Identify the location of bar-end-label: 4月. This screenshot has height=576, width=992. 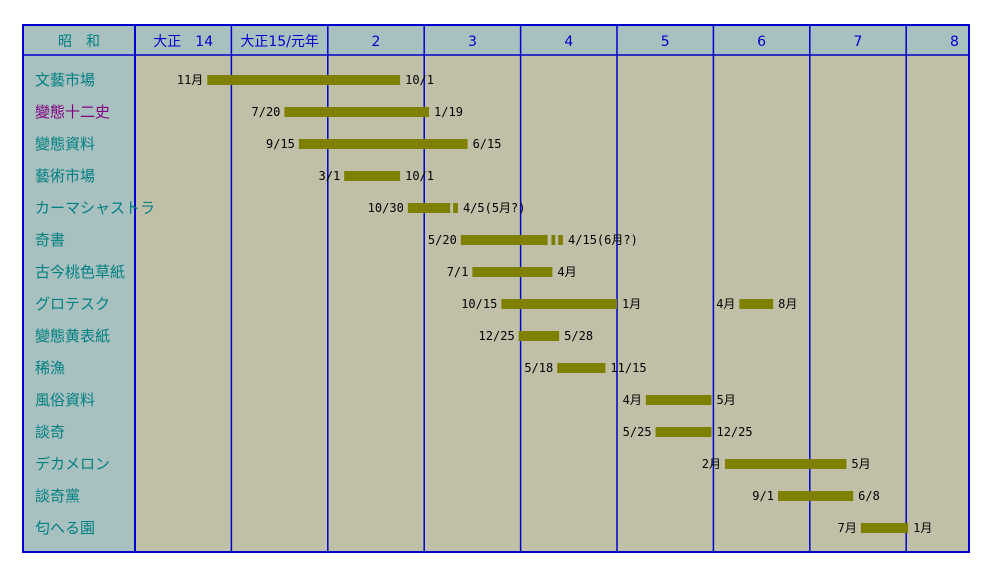
(566, 272).